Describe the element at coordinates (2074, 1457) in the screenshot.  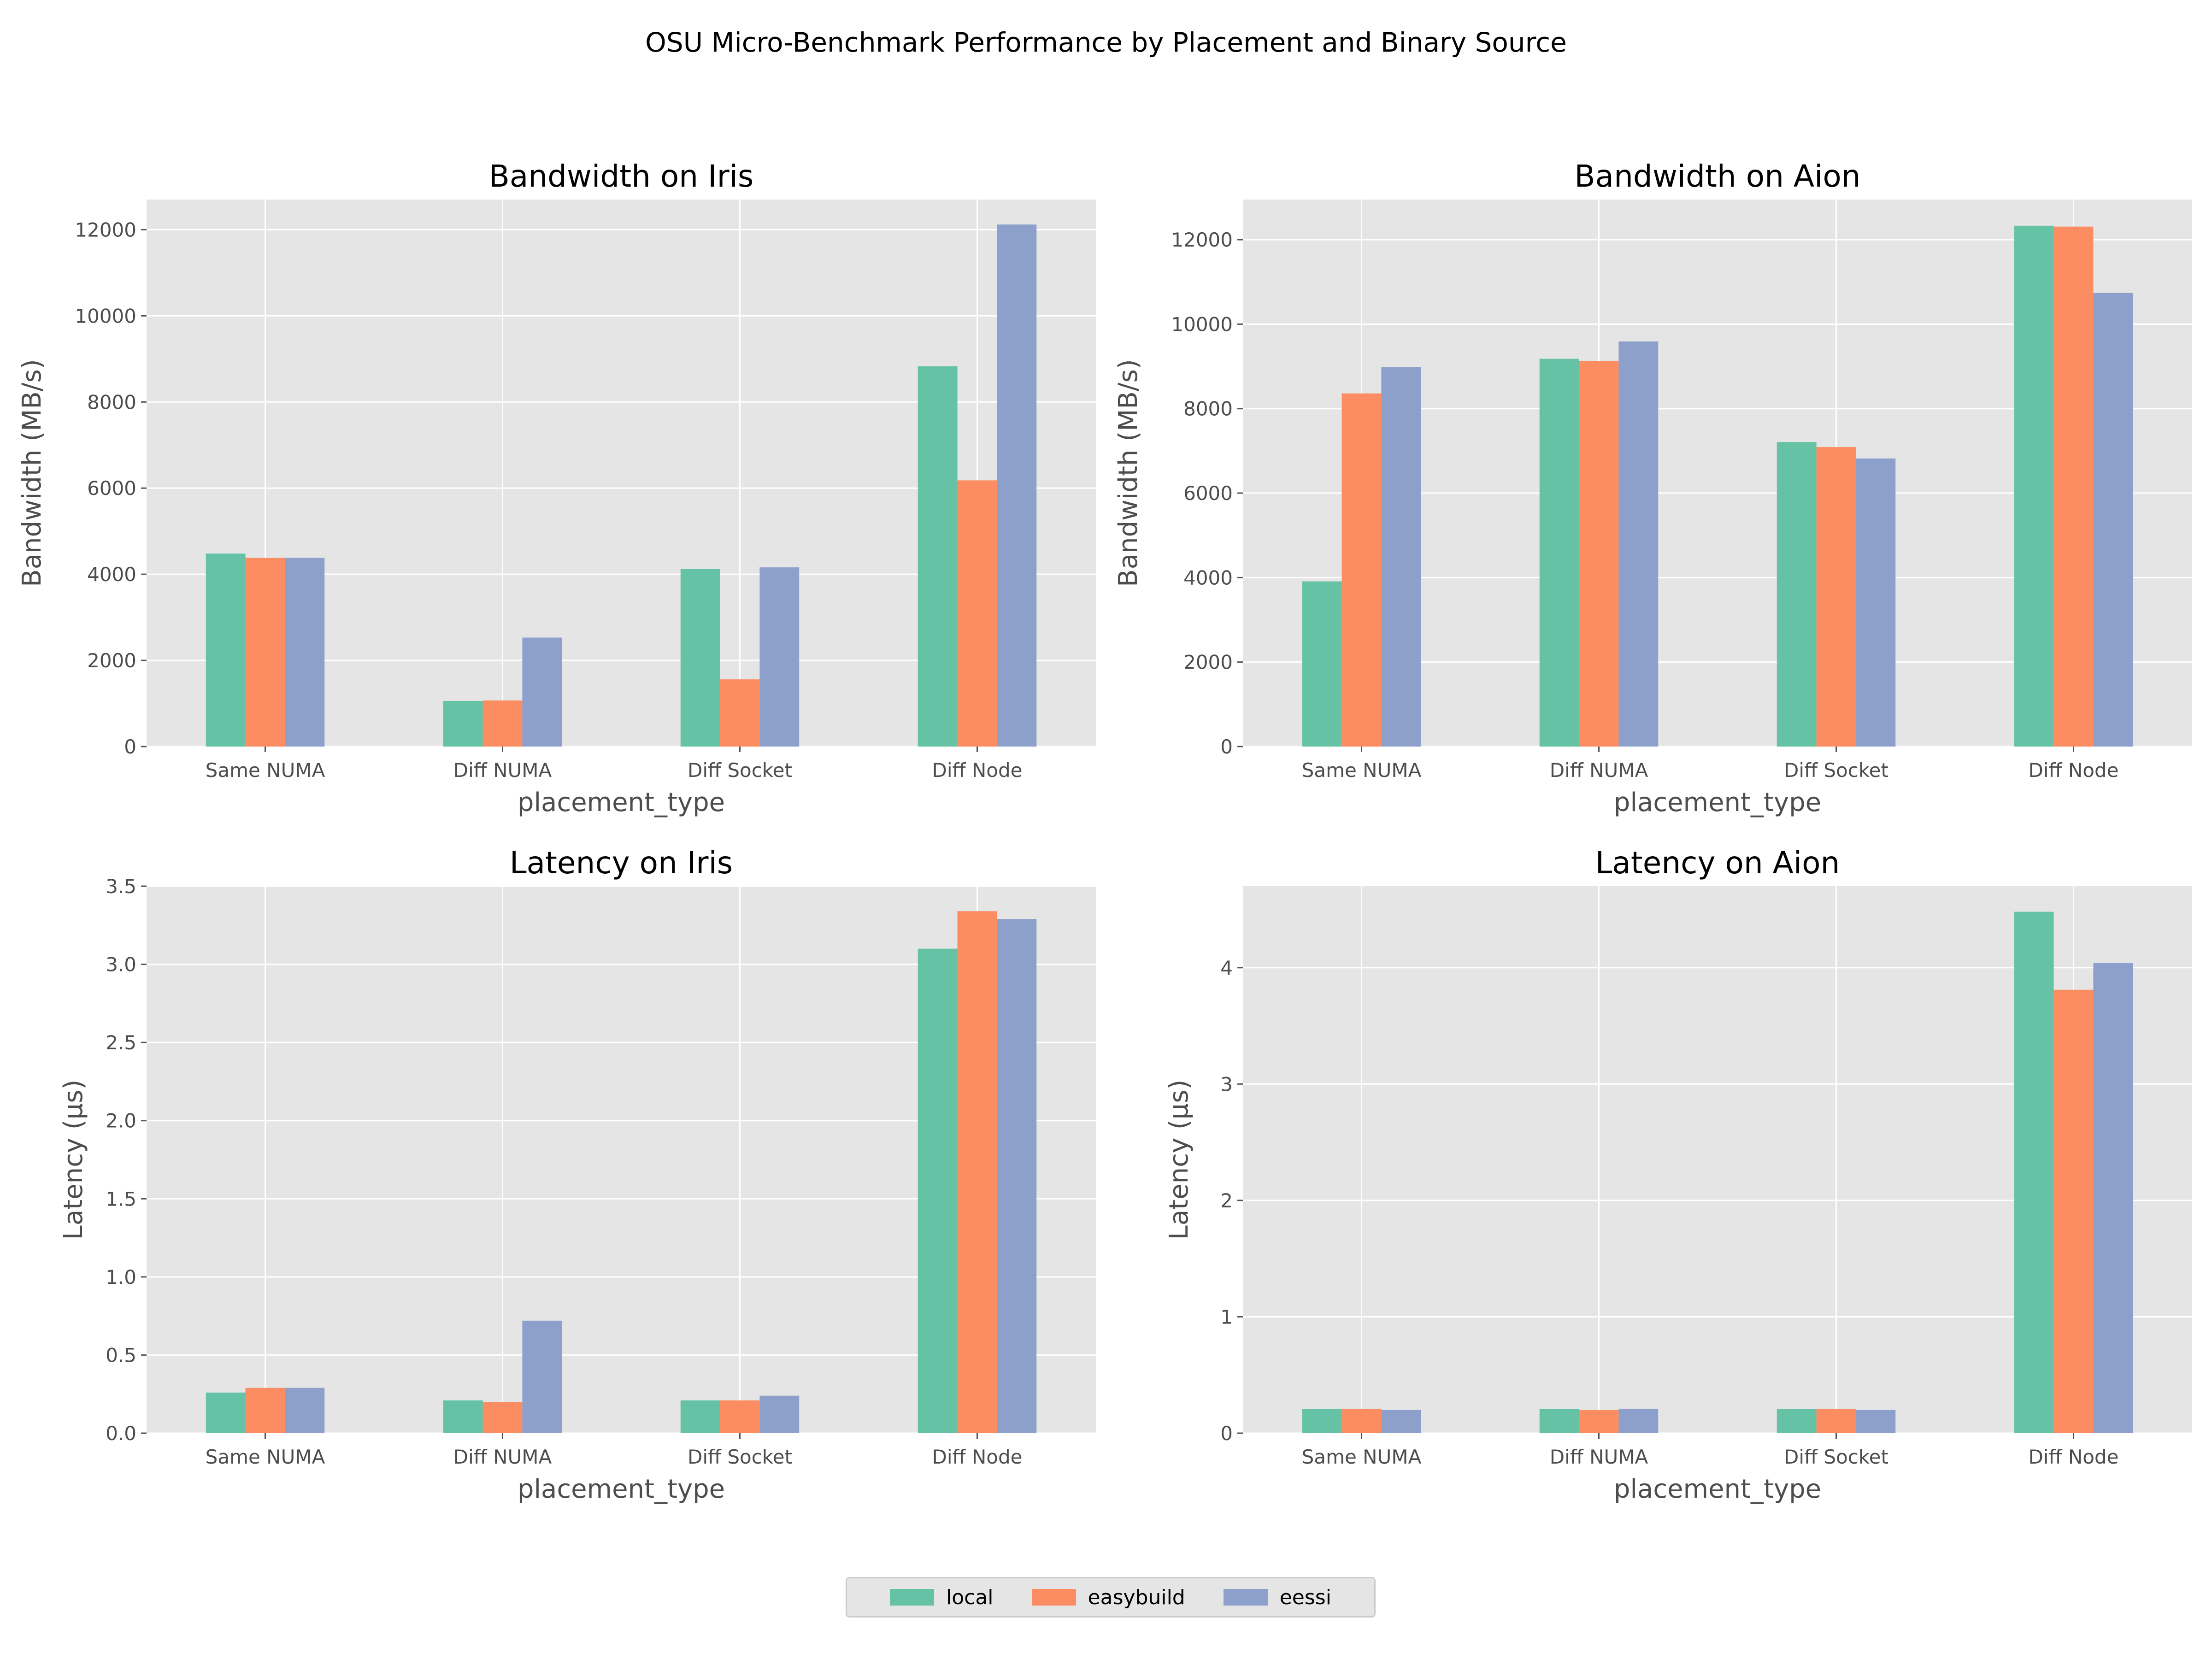
I see `chart4-xtick-label: Diff Node` at that location.